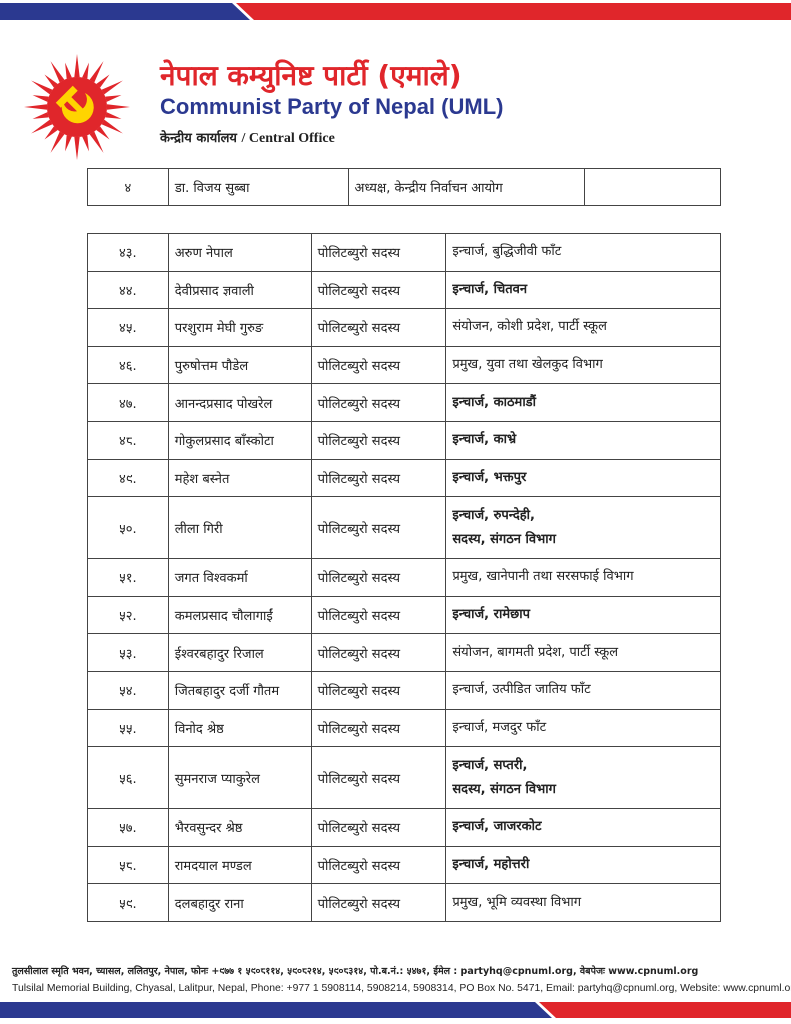 The image size is (791, 1024). Describe the element at coordinates (239, 528) in the screenshot. I see `cell-name: लीला गिरी` at that location.